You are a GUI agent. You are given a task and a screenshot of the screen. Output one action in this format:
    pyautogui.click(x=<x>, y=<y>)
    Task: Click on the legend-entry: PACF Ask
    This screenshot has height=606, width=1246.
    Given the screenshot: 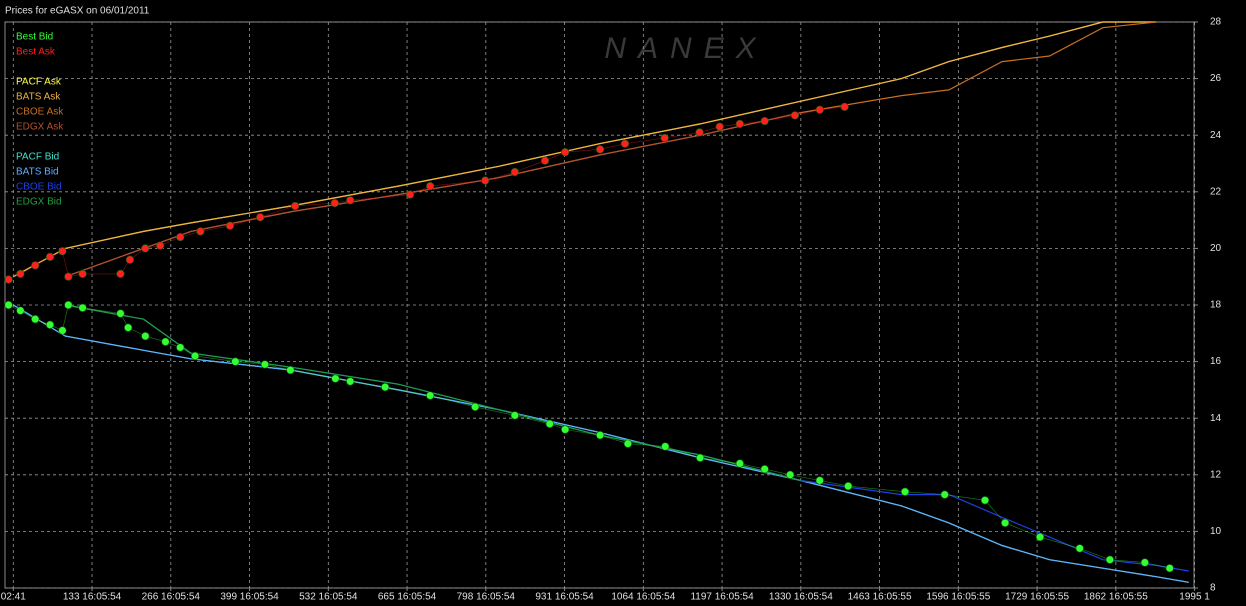 What is the action you would take?
    pyautogui.click(x=39, y=82)
    